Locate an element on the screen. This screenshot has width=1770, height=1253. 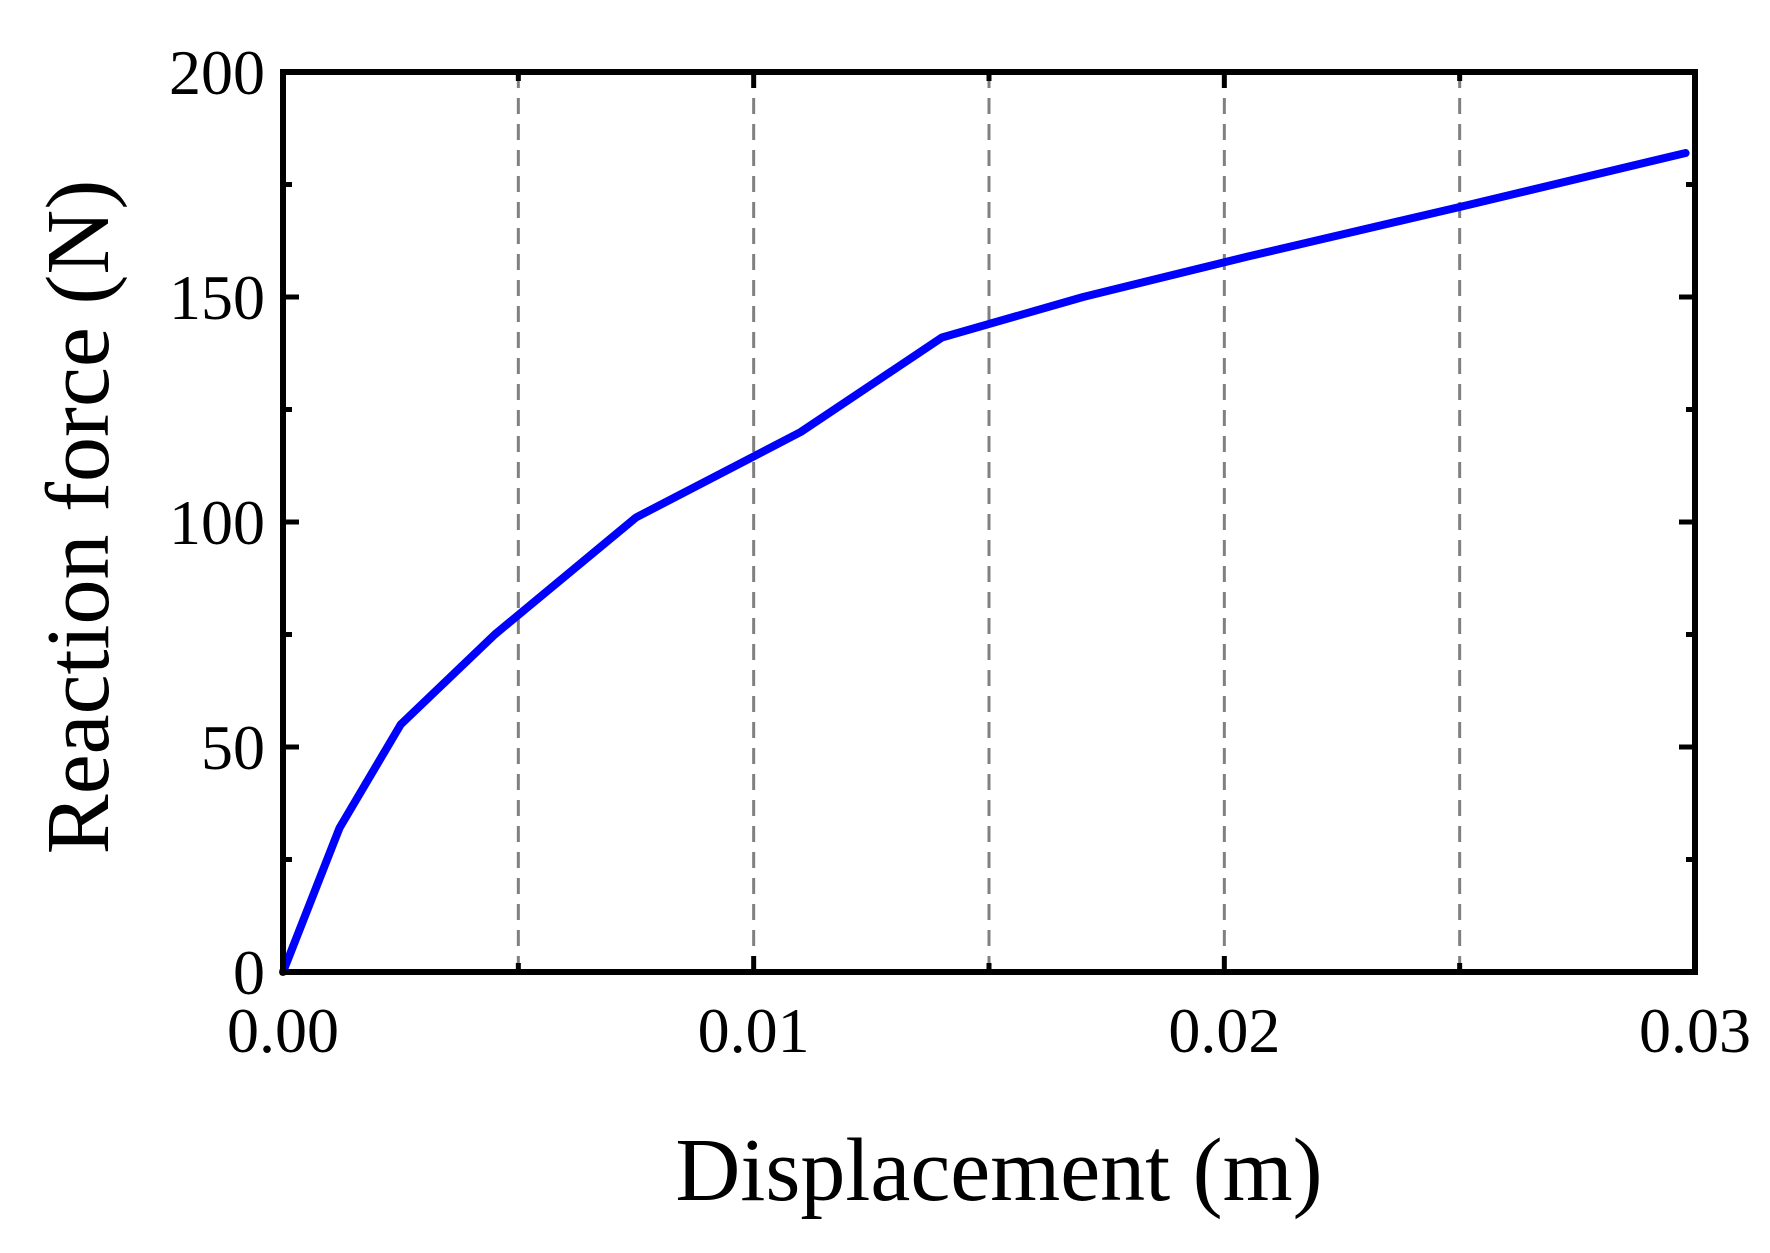
y-tick-label-2: 100 is located at coordinates (217, 522).